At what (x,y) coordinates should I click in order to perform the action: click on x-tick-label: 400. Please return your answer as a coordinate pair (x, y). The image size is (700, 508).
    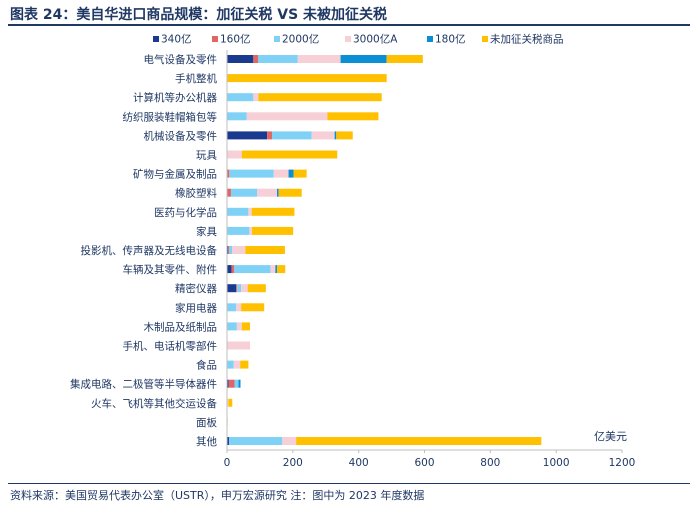
    Looking at the image, I should click on (359, 463).